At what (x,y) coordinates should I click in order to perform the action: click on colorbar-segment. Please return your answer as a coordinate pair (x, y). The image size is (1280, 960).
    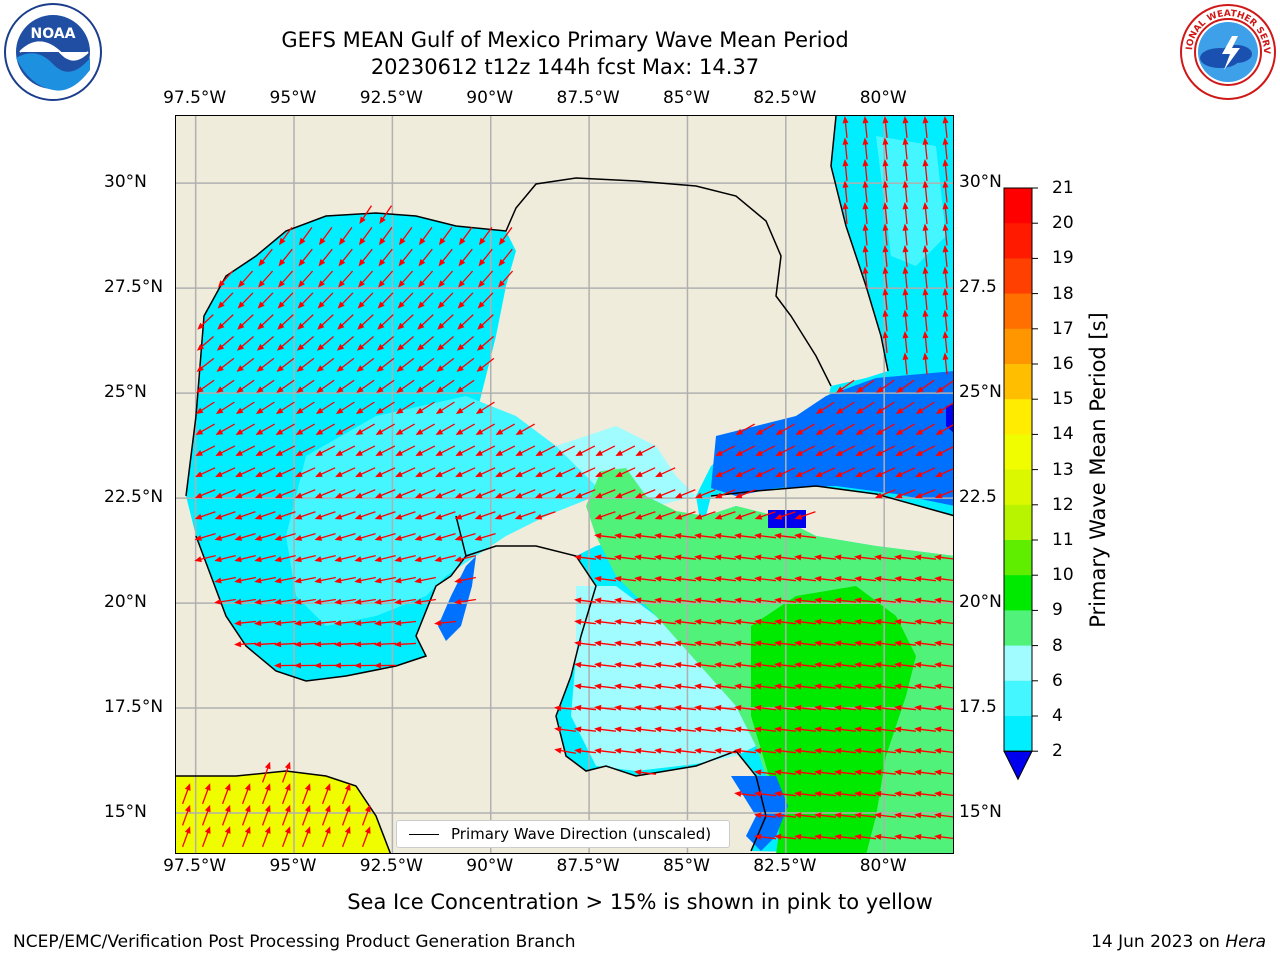
    Looking at the image, I should click on (1018, 241).